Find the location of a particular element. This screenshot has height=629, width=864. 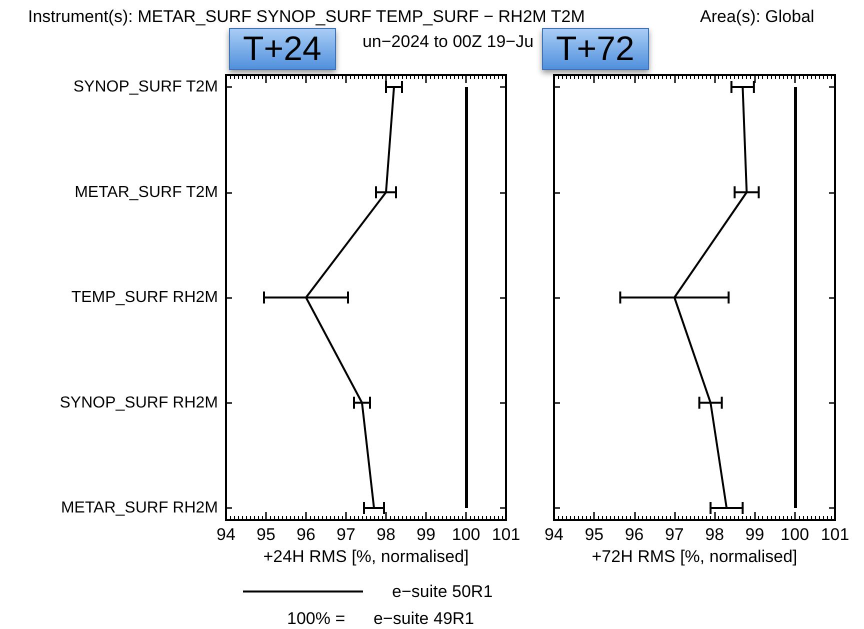

text: Instrument(s): METAR_SURF SYNOP_SURF TEMP_SURF − RH2M T2M is located at coordinates (306, 16).